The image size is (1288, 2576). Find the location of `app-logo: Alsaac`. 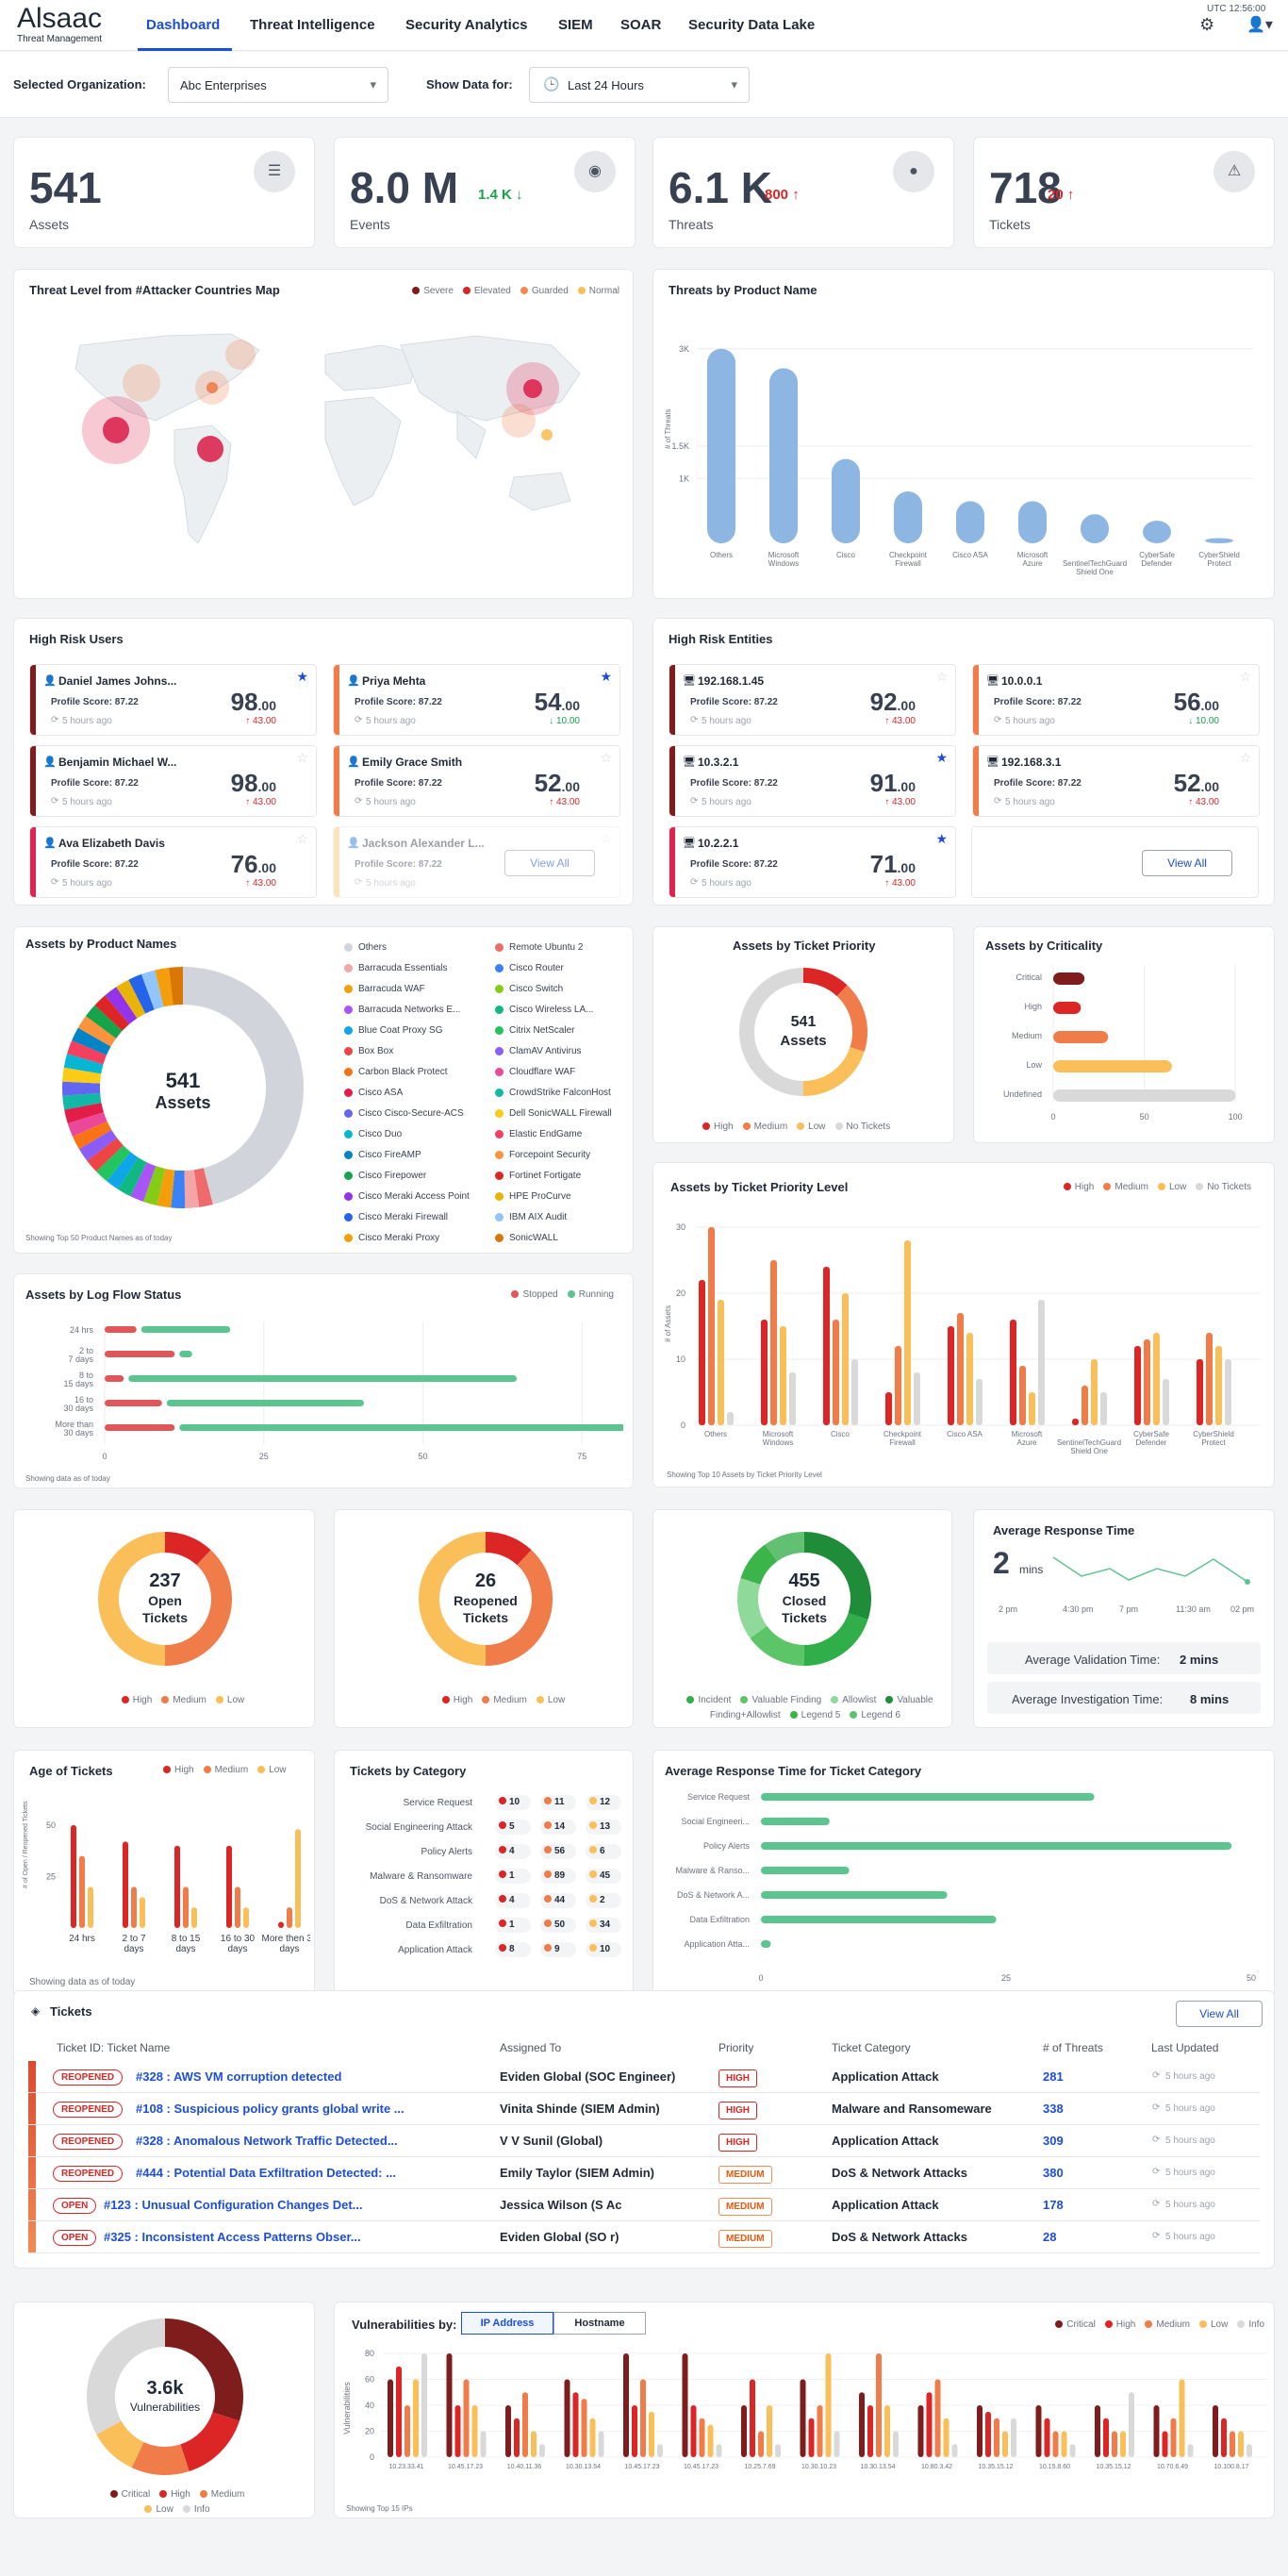

app-logo: Alsaac is located at coordinates (60, 18).